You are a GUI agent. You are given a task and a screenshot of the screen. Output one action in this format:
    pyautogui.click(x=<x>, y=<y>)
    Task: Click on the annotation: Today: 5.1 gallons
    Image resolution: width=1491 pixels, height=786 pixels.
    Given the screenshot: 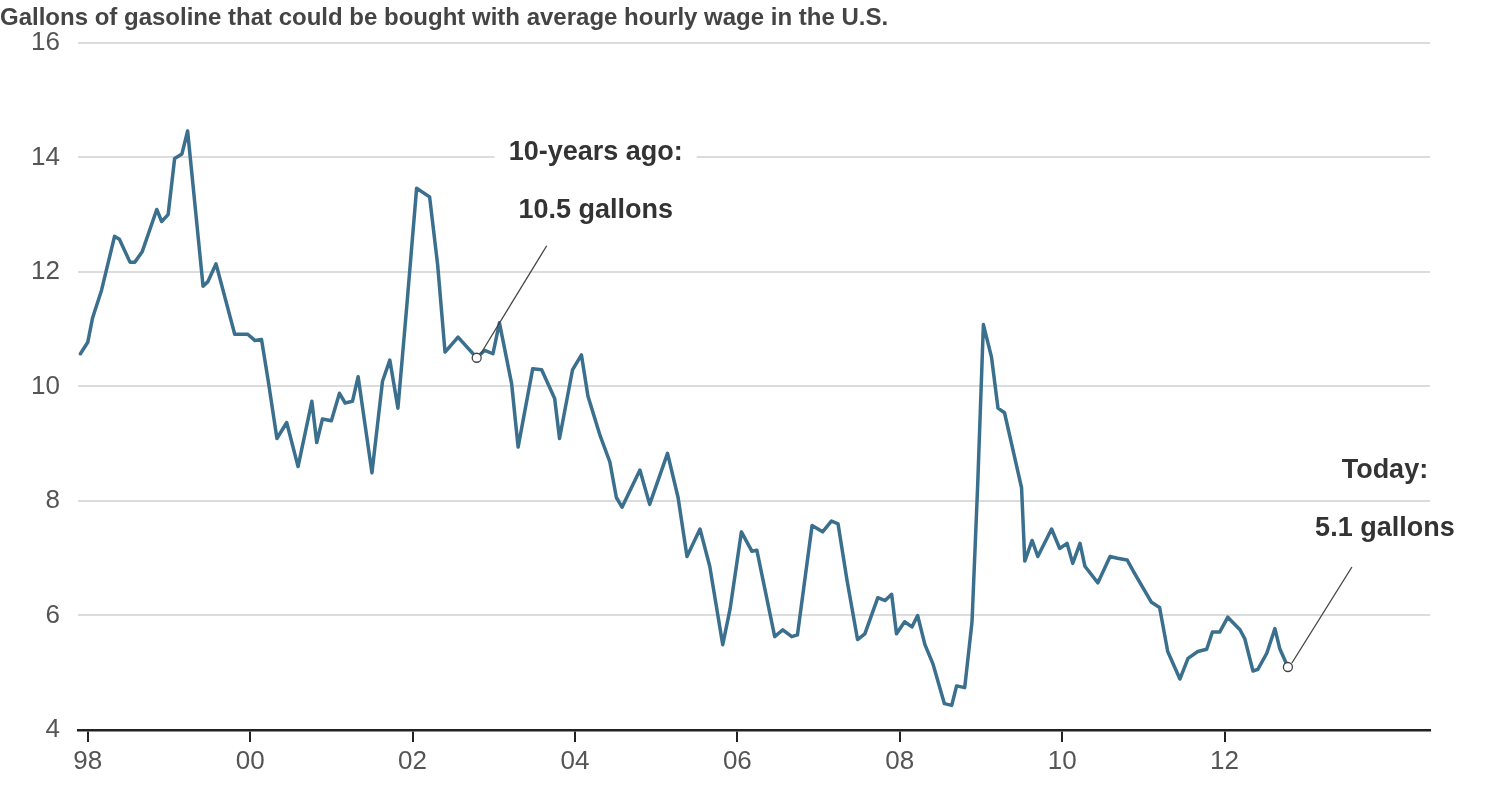 What is the action you would take?
    pyautogui.click(x=1385, y=498)
    